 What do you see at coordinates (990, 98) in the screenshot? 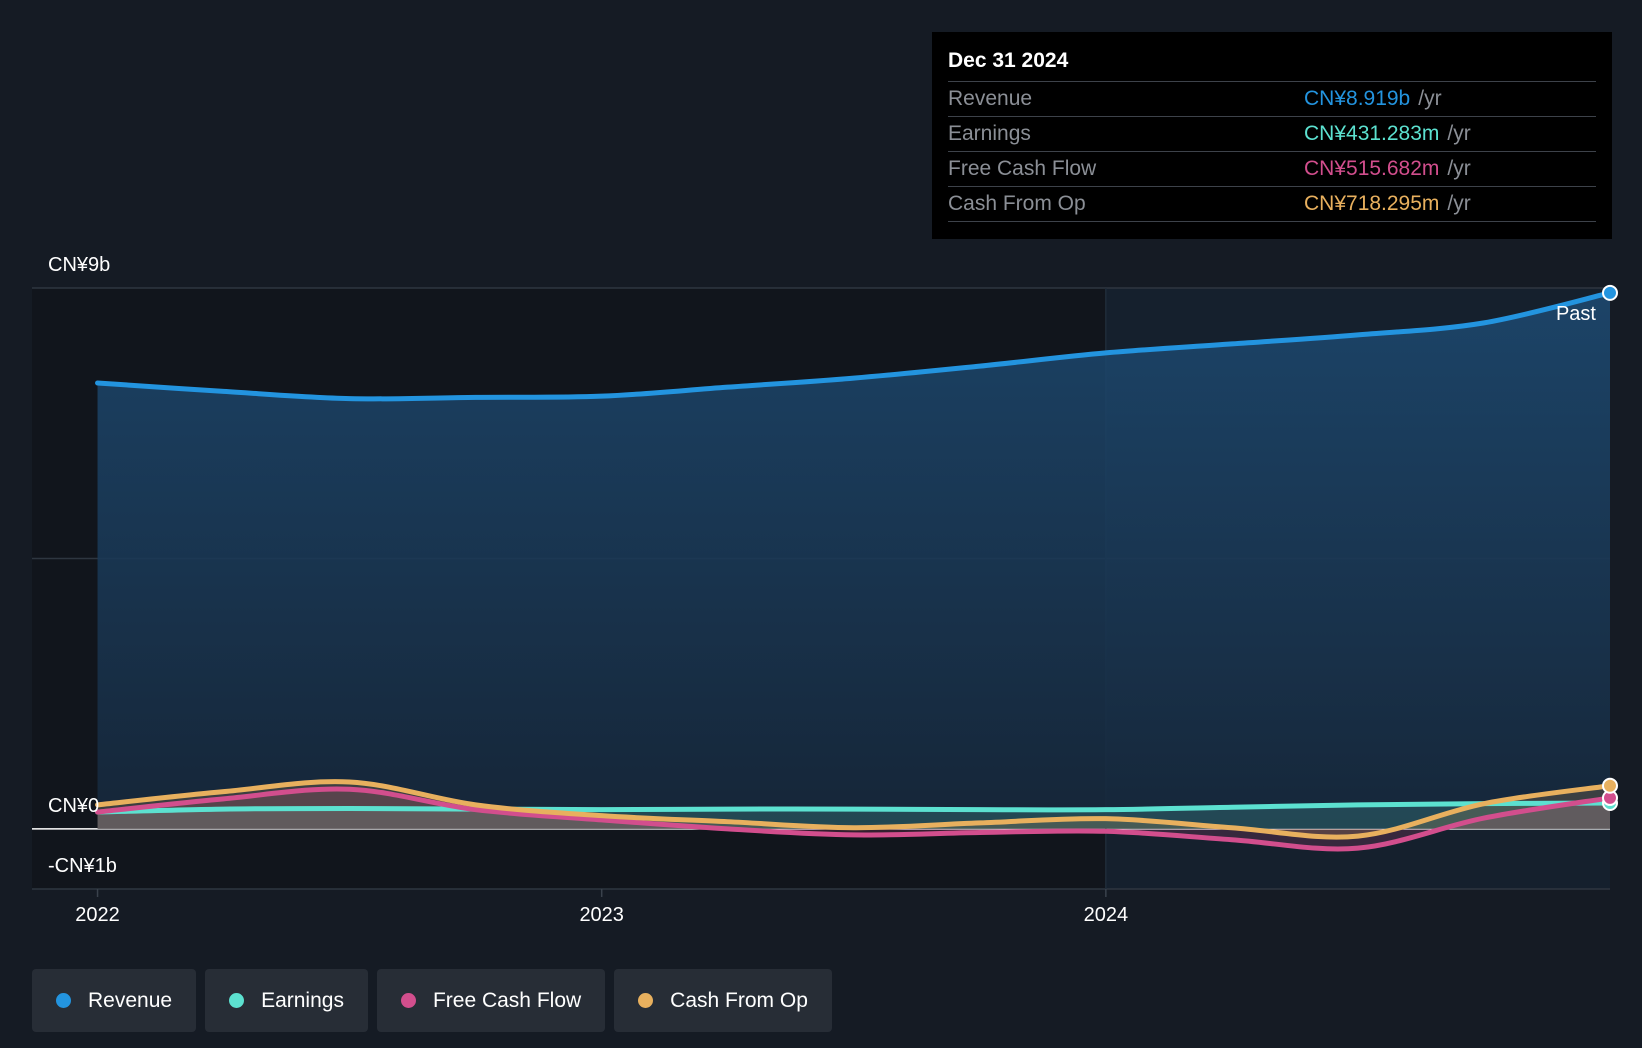
I see `tooltip-label: Revenue` at bounding box center [990, 98].